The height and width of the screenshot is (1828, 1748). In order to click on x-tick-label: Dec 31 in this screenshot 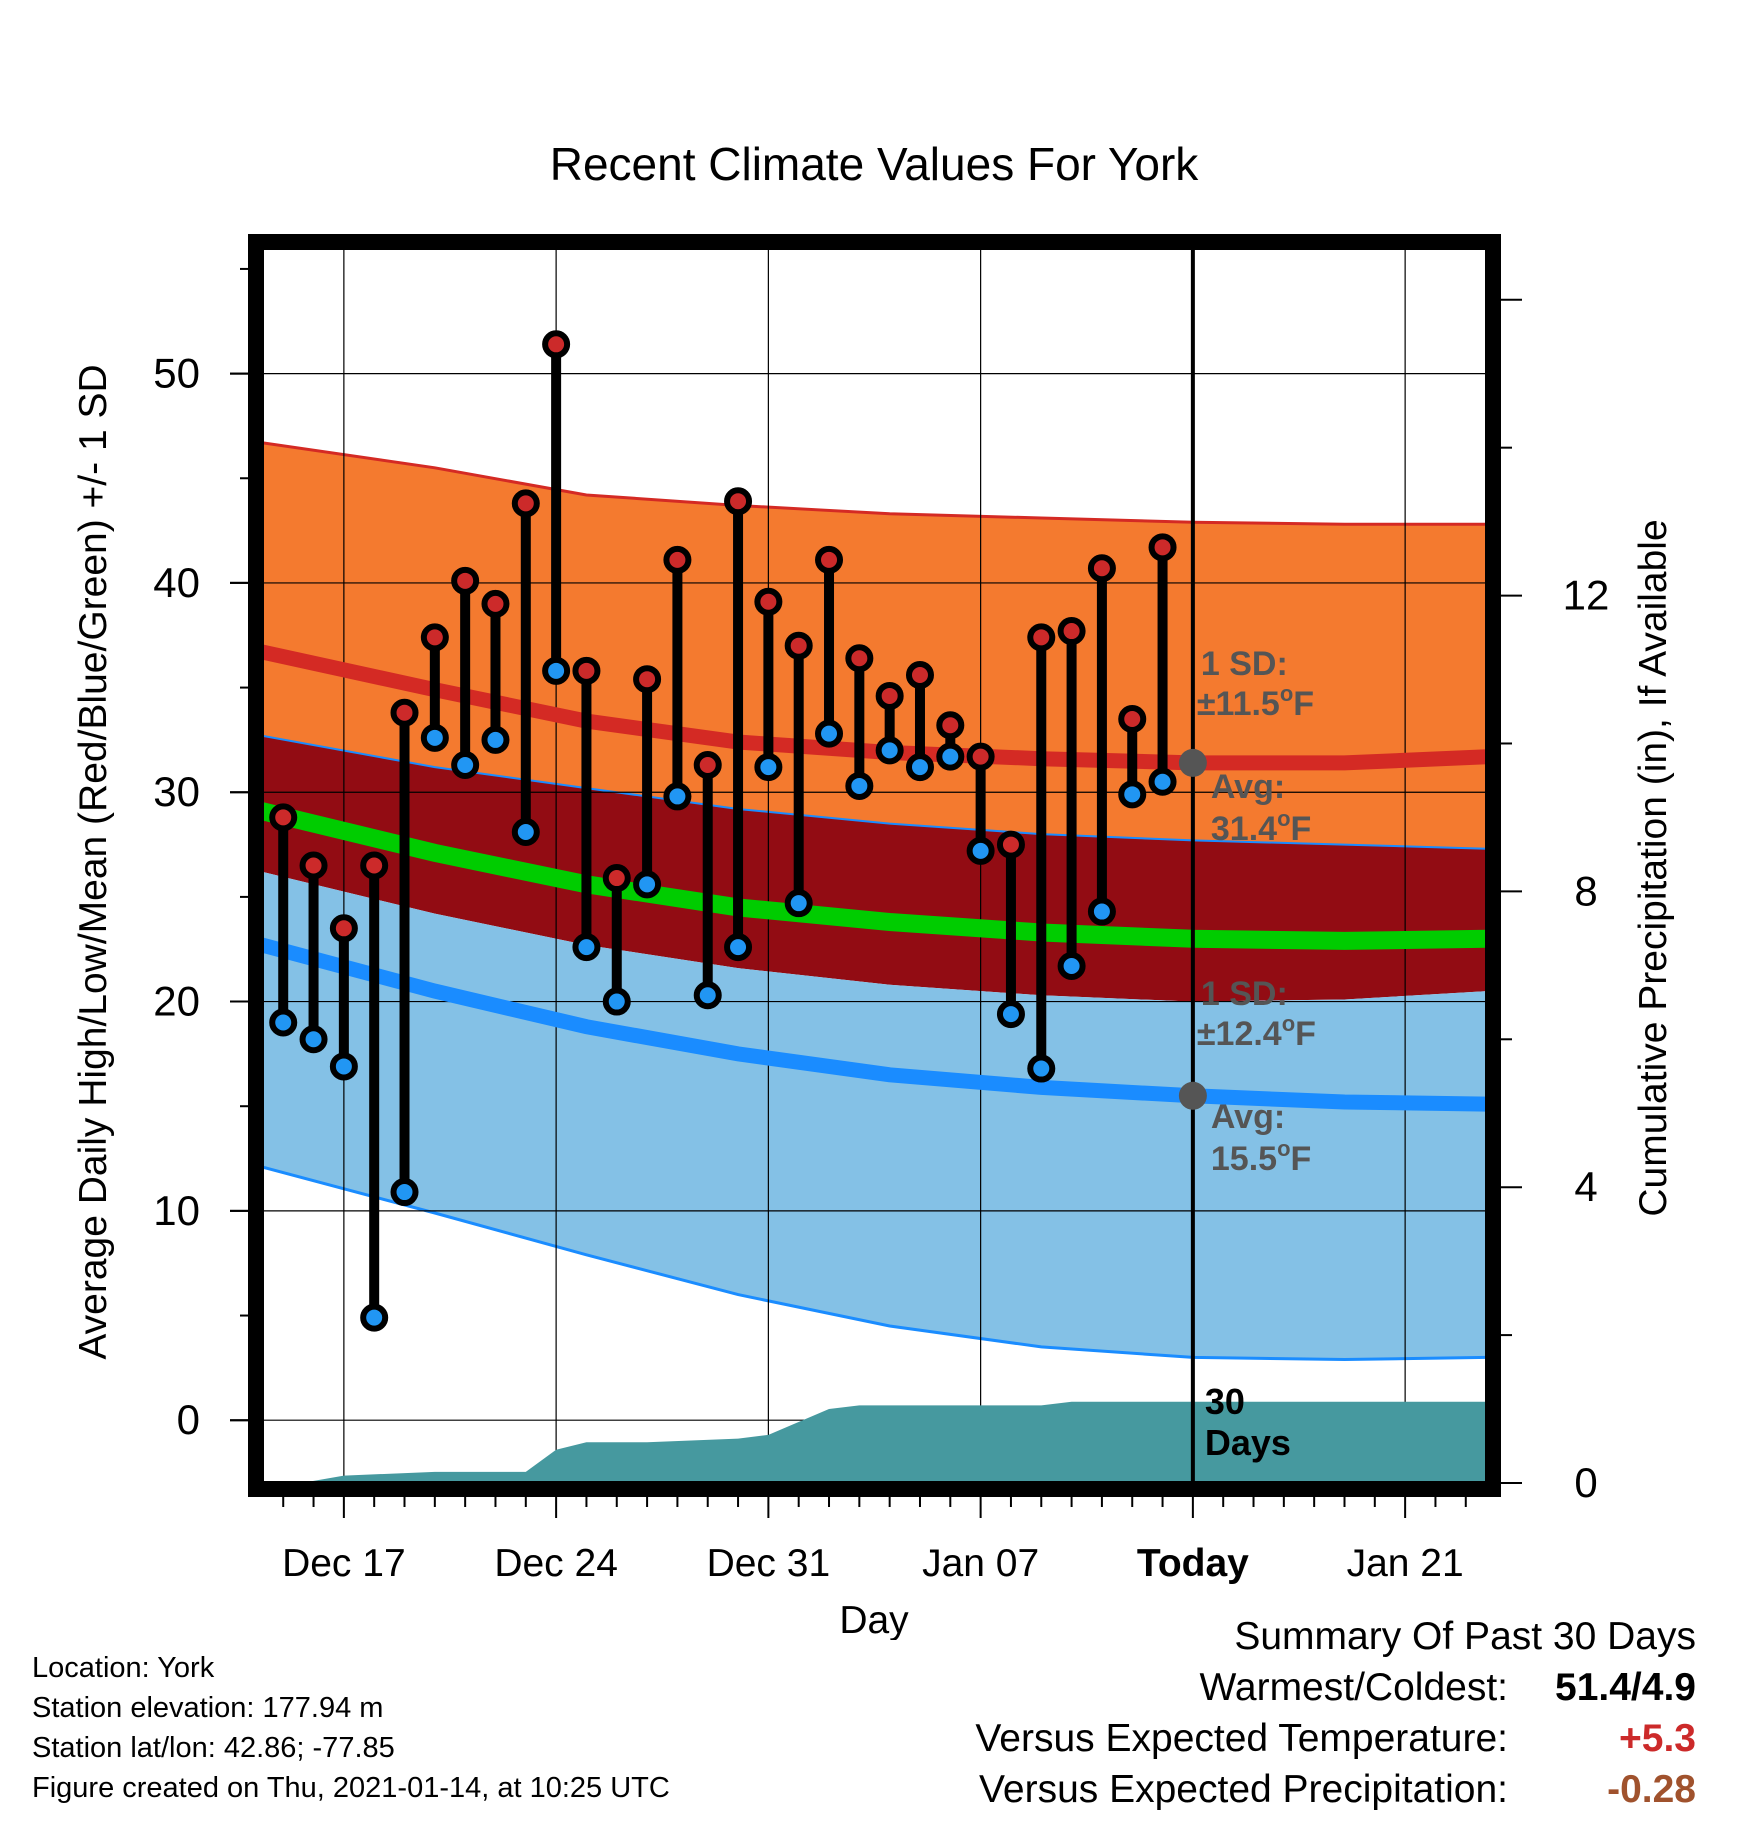, I will do `click(769, 1563)`.